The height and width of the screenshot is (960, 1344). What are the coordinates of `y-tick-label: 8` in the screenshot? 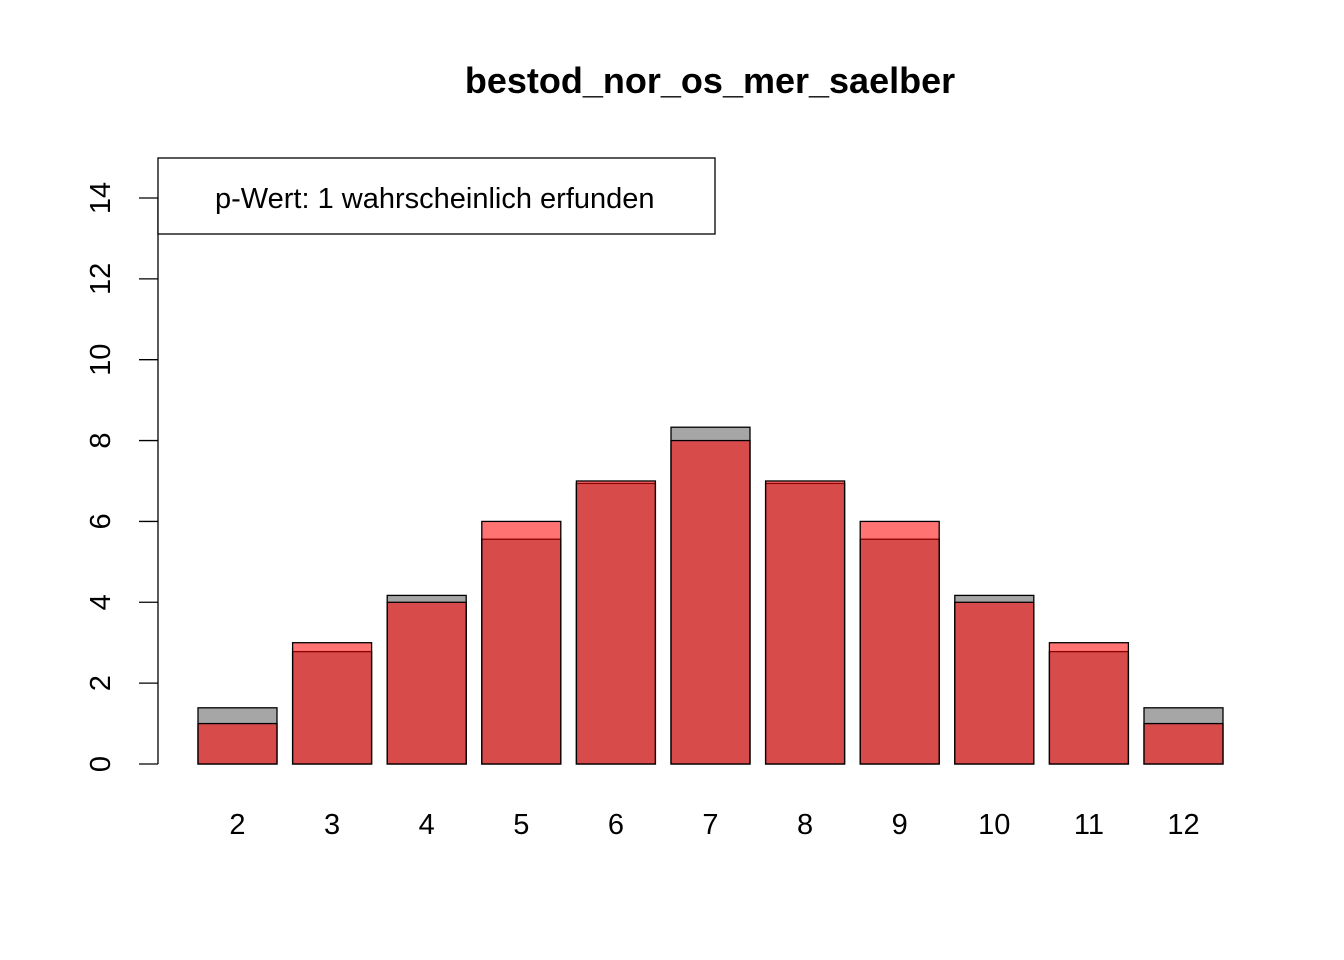 It's located at (101, 440).